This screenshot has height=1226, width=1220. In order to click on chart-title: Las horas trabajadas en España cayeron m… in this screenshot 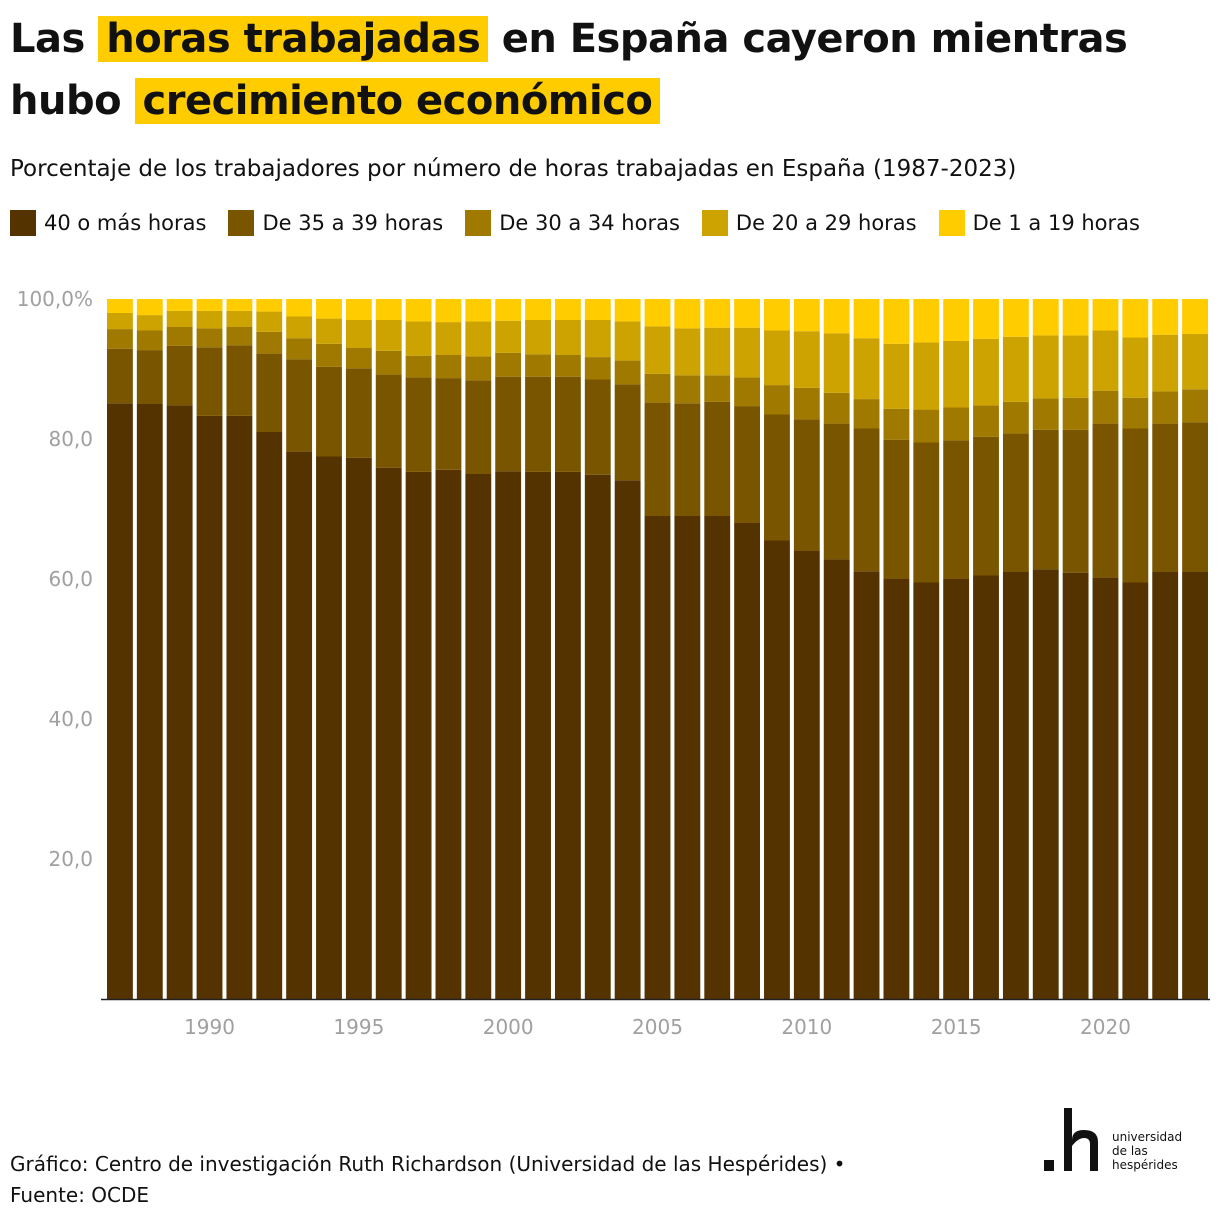, I will do `click(605, 70)`.